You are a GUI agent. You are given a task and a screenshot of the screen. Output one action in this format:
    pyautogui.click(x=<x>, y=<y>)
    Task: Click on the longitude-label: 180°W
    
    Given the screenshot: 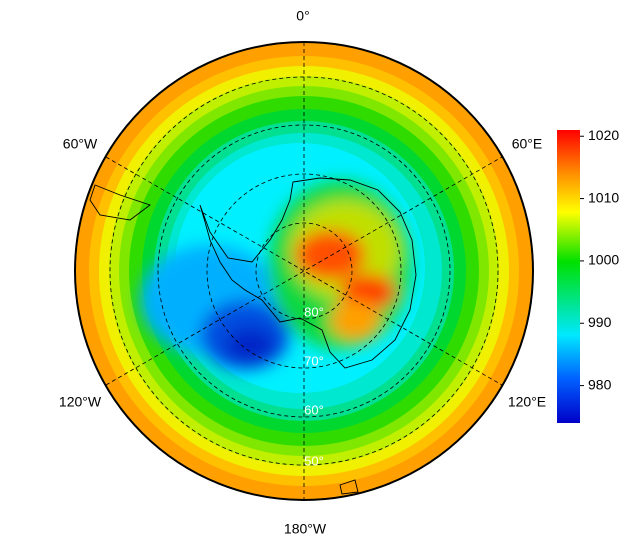 What is the action you would take?
    pyautogui.click(x=305, y=529)
    